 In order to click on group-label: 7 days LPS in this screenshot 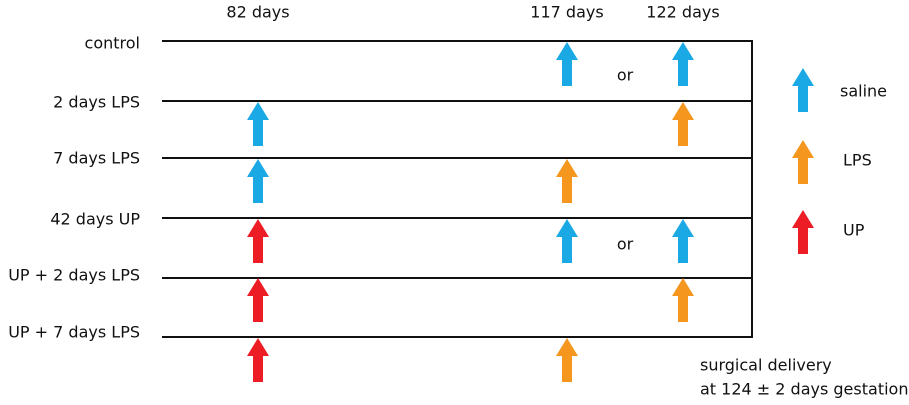, I will do `click(96, 158)`.